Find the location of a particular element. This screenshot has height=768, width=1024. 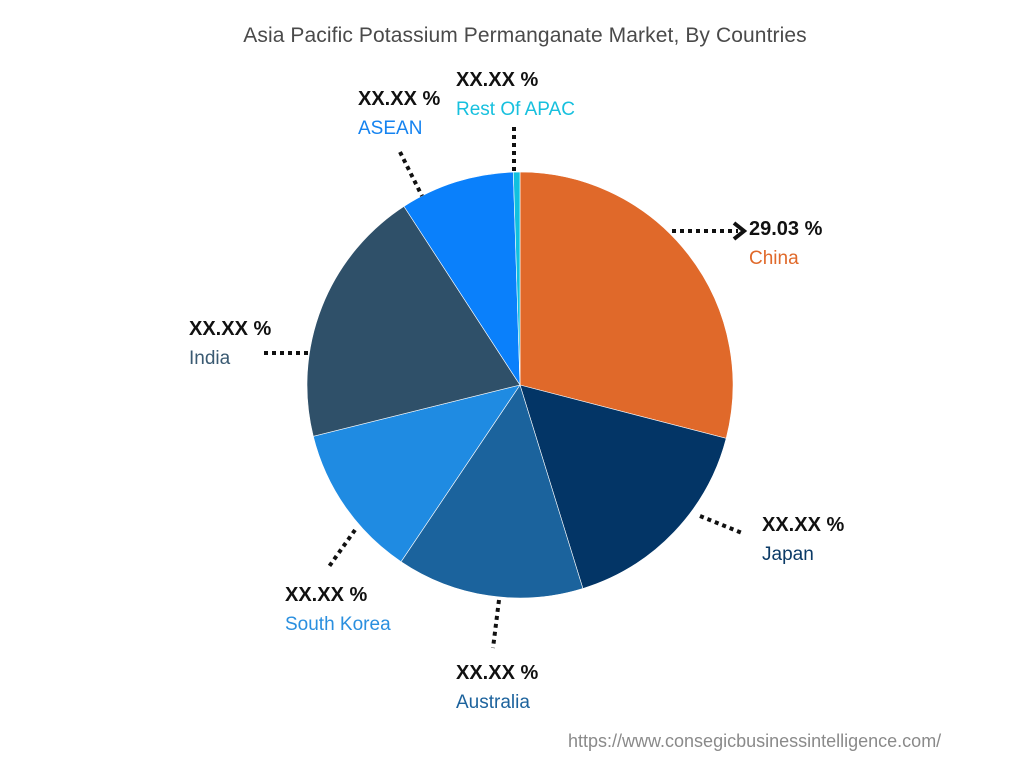

label-australia-value: XX.XX % is located at coordinates (497, 673).